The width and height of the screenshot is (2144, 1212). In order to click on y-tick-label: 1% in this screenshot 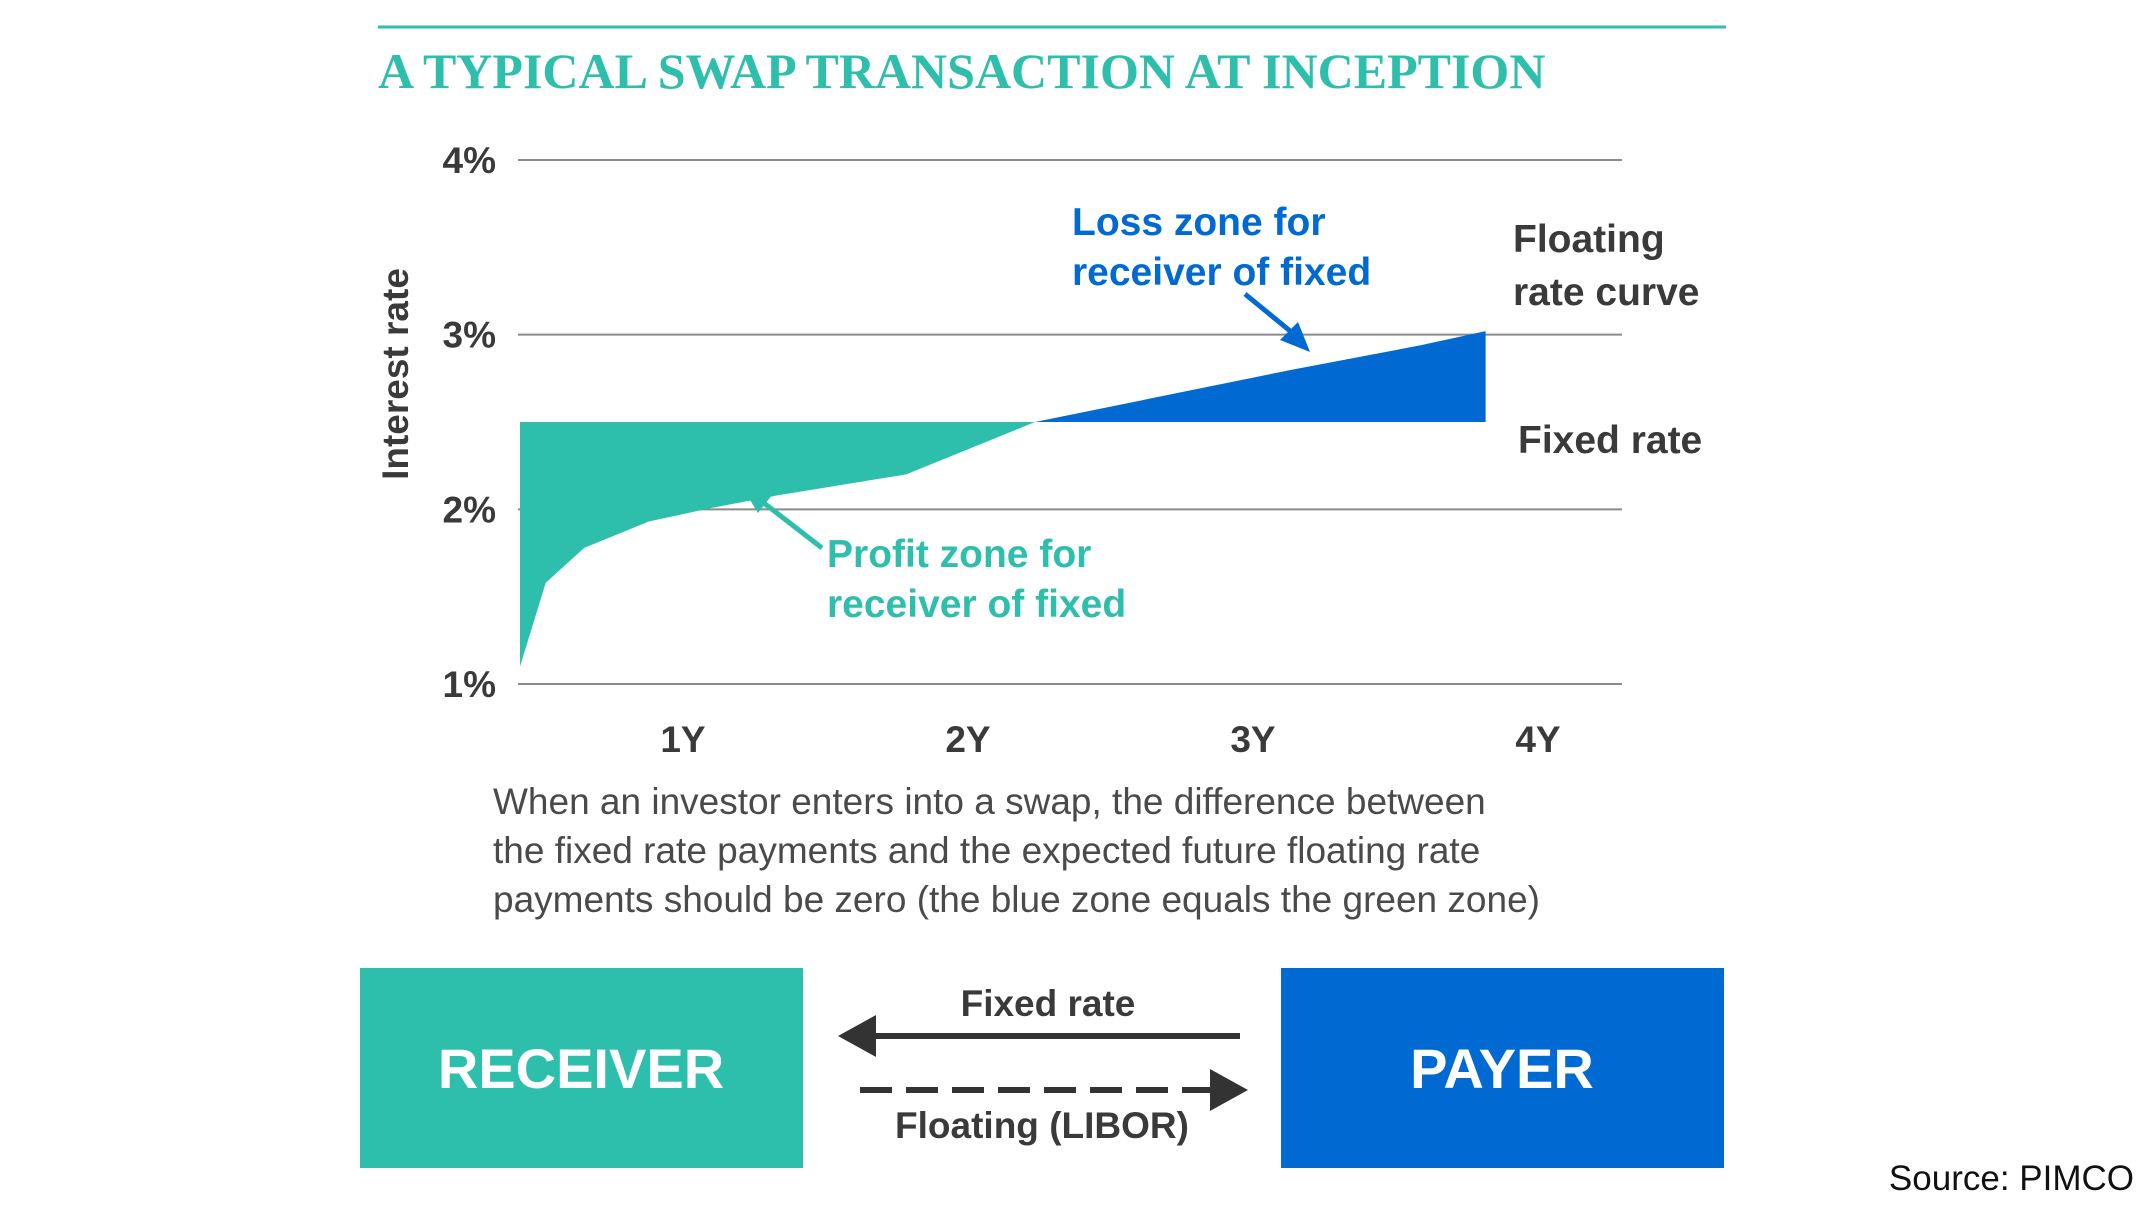, I will do `click(469, 684)`.